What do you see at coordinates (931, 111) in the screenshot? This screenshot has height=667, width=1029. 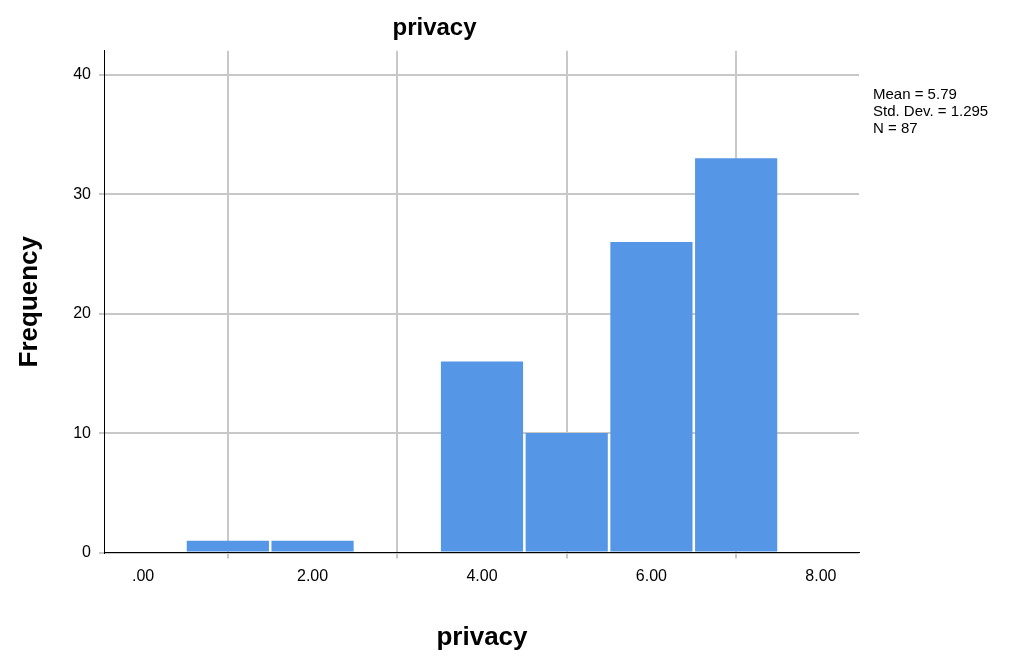 I see `text: Std. Dev. = 1.295` at bounding box center [931, 111].